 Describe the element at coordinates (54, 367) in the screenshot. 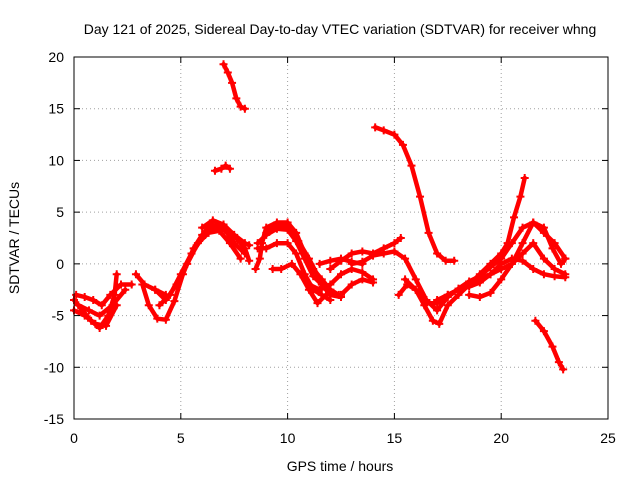

I see `y-tick-label: -10` at that location.